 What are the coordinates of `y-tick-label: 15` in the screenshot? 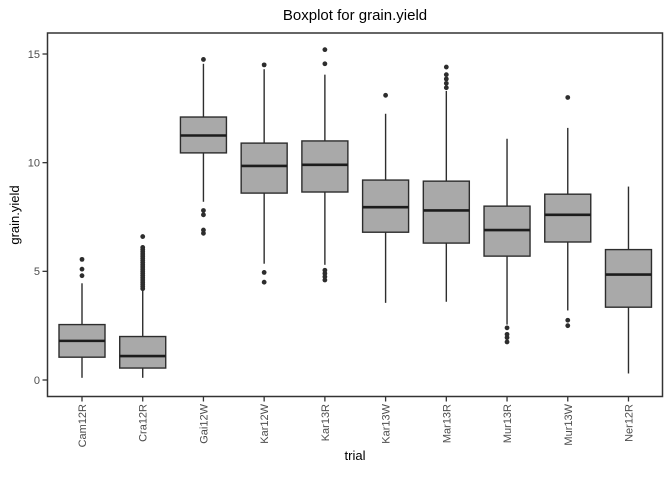 It's located at (34, 55).